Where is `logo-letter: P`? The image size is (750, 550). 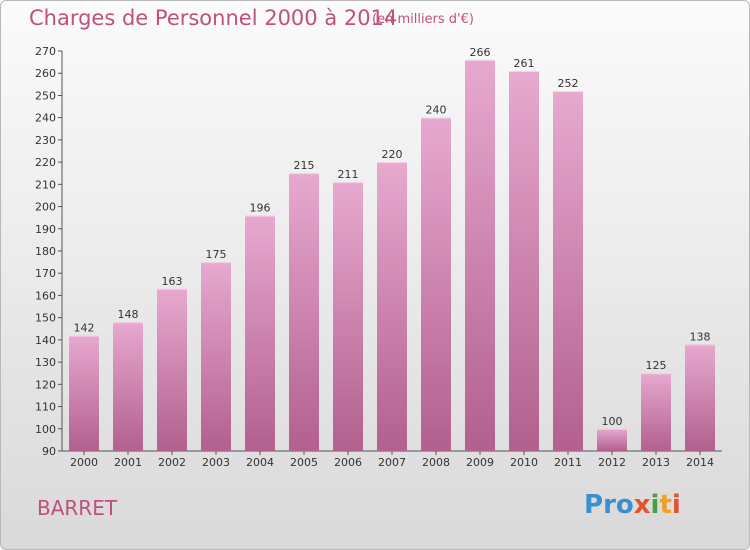
logo-letter: P is located at coordinates (594, 505).